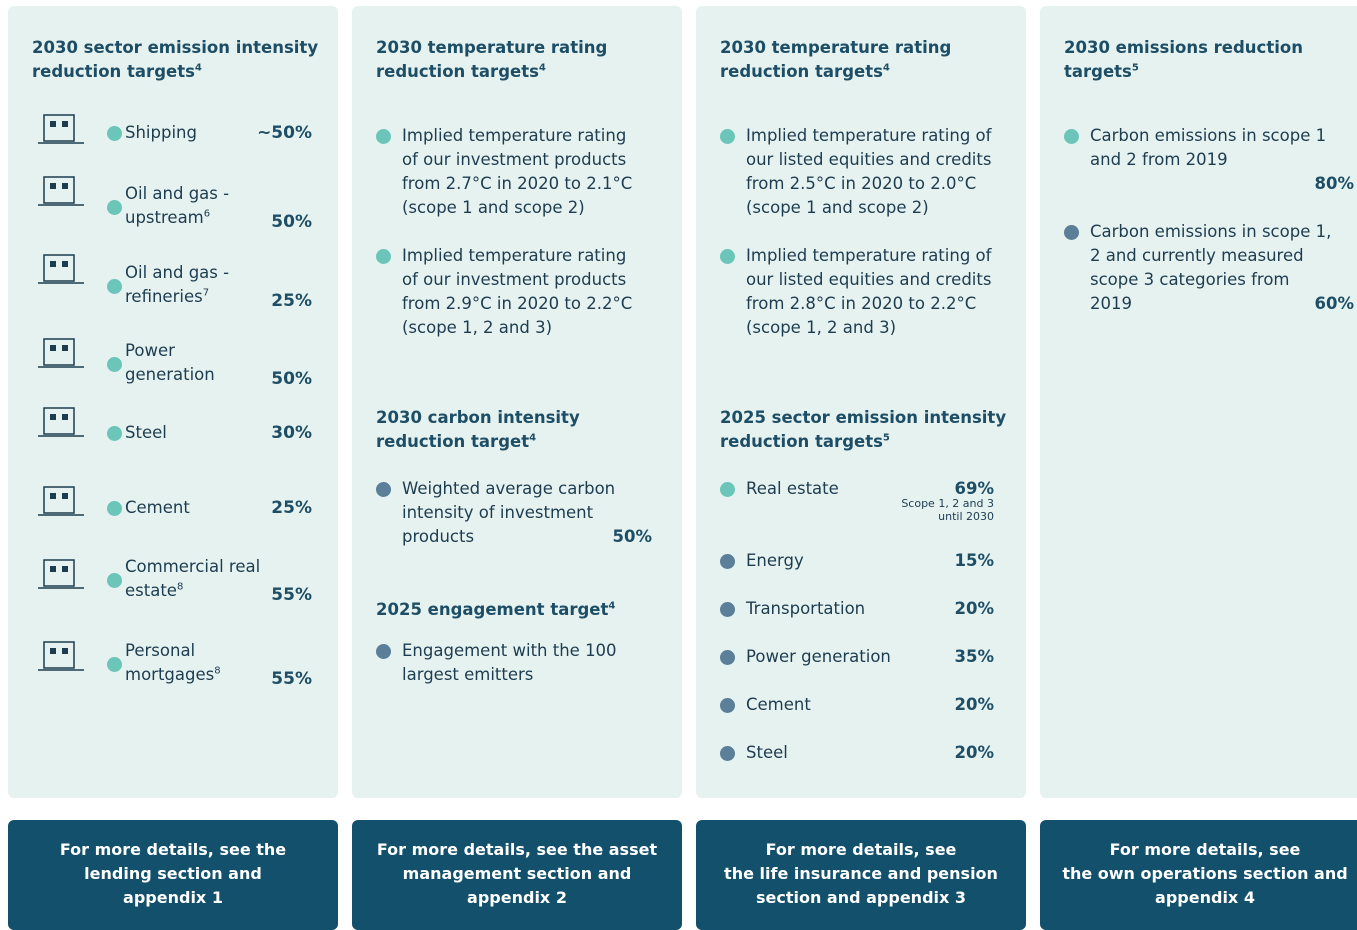 This screenshot has width=1357, height=930. Describe the element at coordinates (478, 429) in the screenshot. I see `title-text: 2030 carbon intensity reduction target` at that location.